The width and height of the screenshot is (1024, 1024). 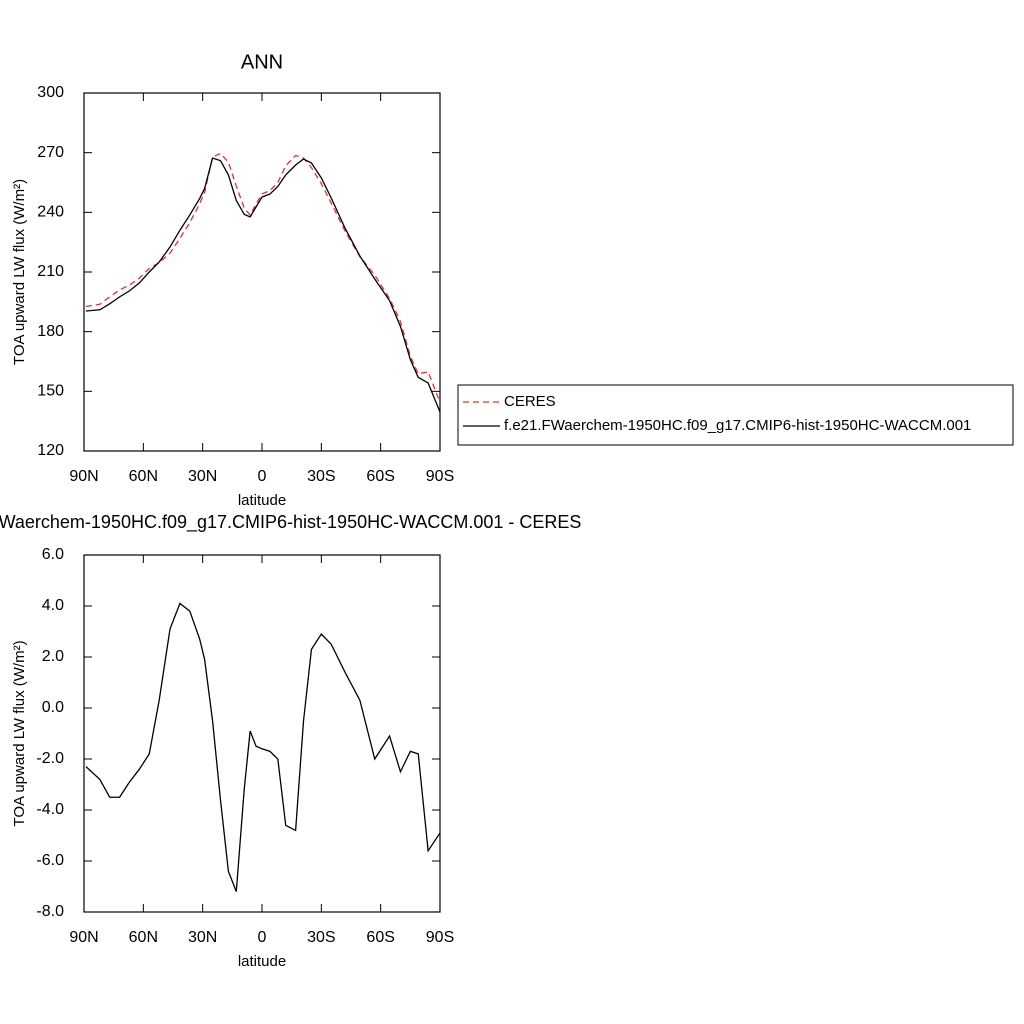 What do you see at coordinates (50, 331) in the screenshot?
I see `y-tick-label: 180` at bounding box center [50, 331].